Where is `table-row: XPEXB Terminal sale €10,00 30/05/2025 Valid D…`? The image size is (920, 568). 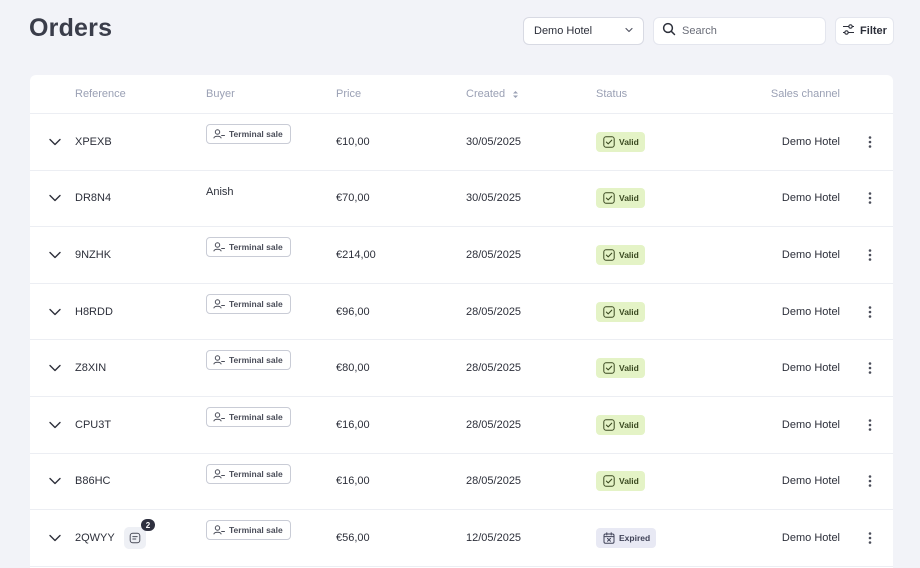
table-row: XPEXB Terminal sale €10,00 30/05/2025 Valid D… is located at coordinates (461, 142).